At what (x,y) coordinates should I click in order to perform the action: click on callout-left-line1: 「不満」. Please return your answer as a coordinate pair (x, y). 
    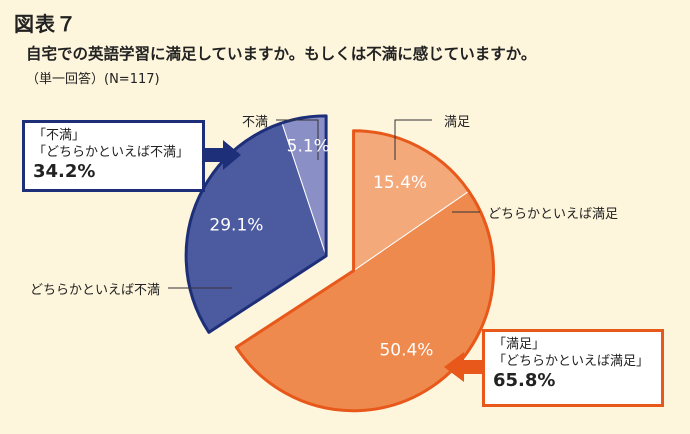
    Looking at the image, I should click on (59, 135).